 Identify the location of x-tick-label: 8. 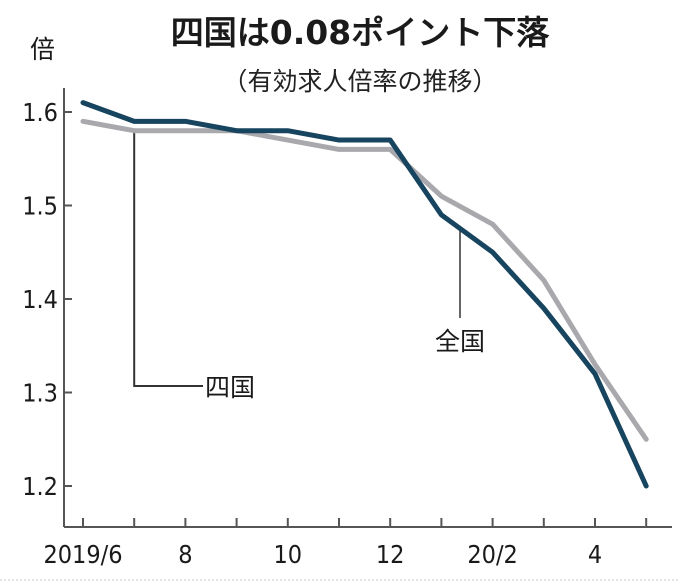
(185, 554).